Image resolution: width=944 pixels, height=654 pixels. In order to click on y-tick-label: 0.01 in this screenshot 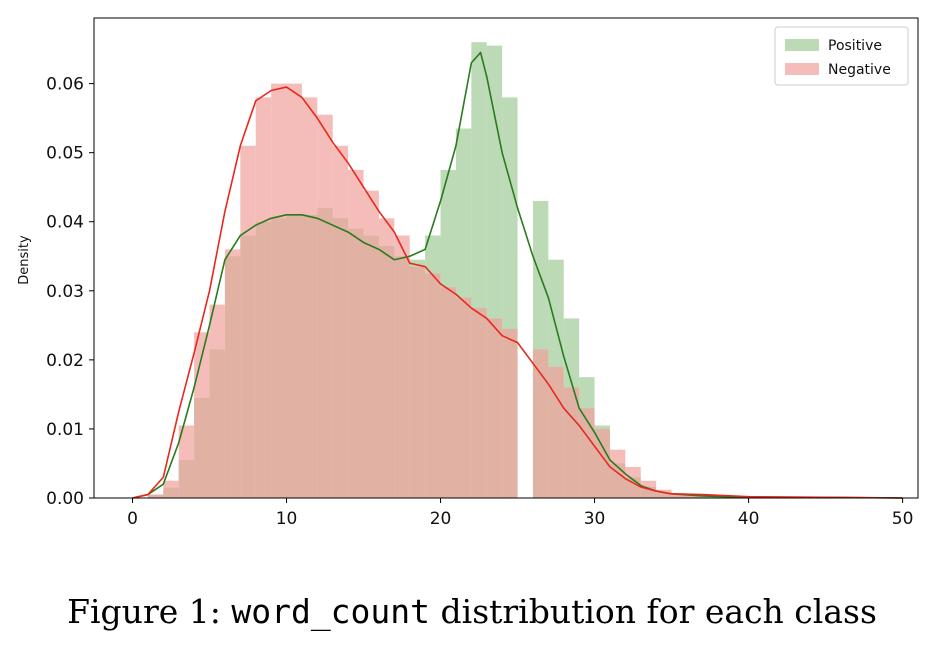, I will do `click(65, 430)`.